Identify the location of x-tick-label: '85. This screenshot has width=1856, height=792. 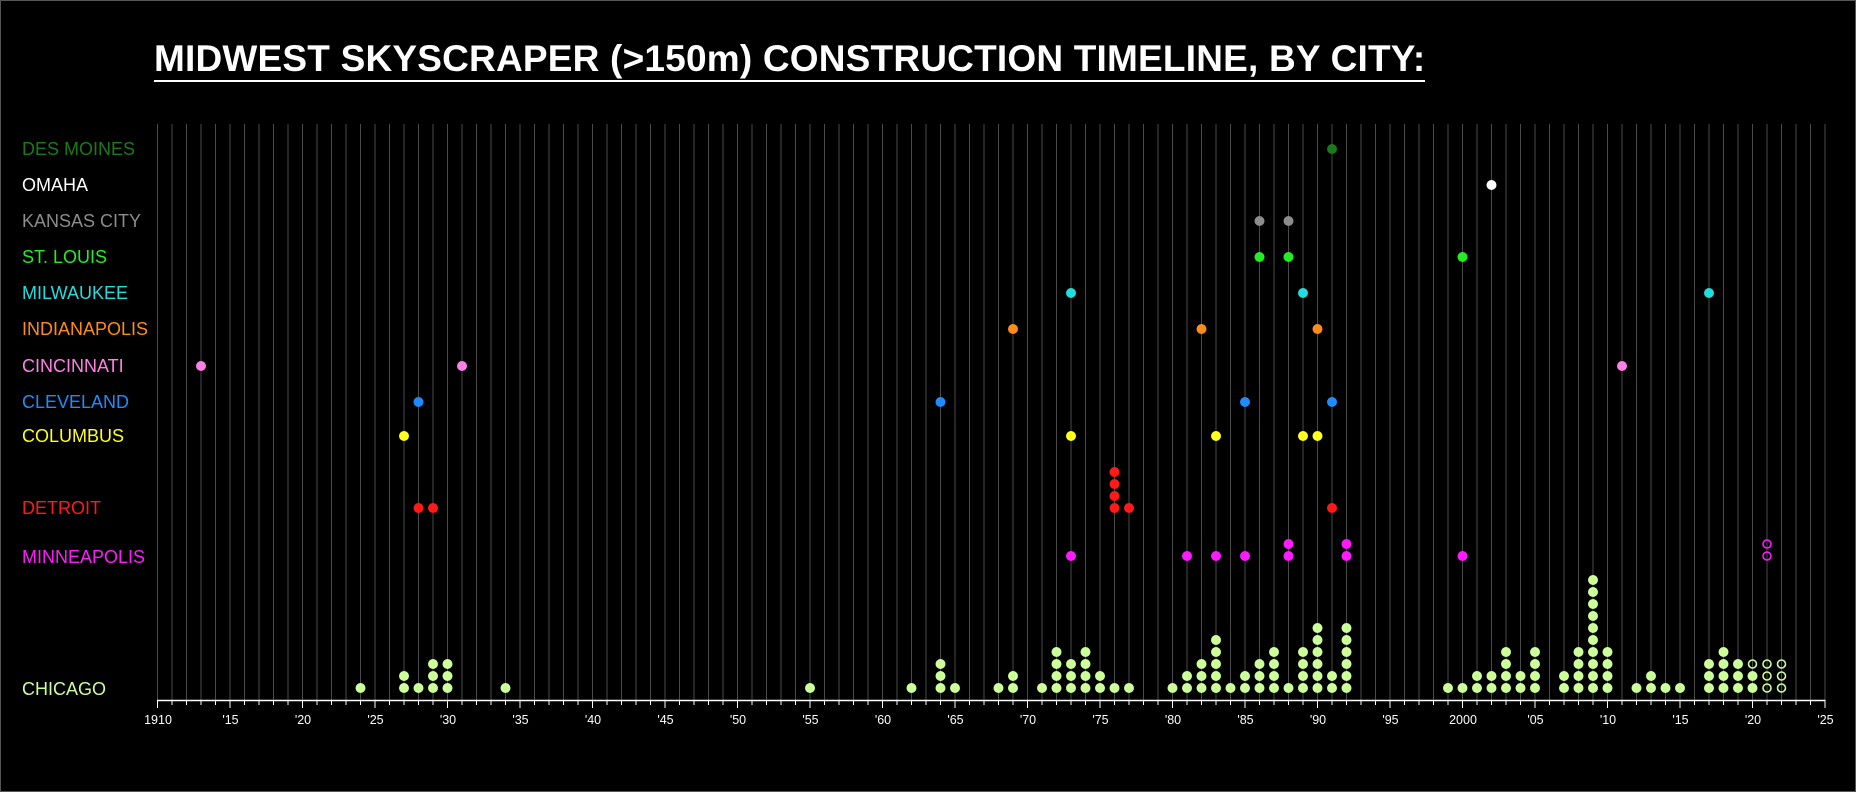
(1245, 720).